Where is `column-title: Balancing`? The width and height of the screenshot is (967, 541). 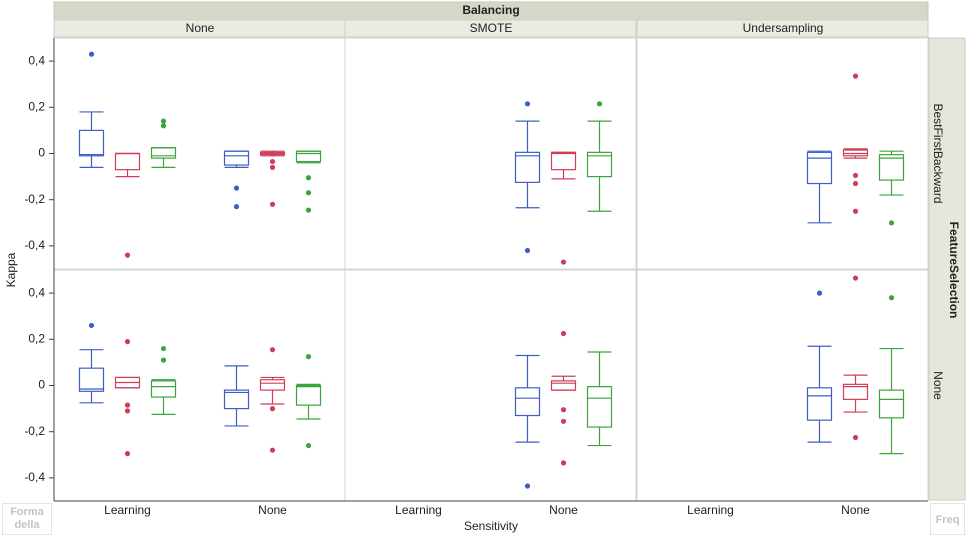 column-title: Balancing is located at coordinates (490, 10).